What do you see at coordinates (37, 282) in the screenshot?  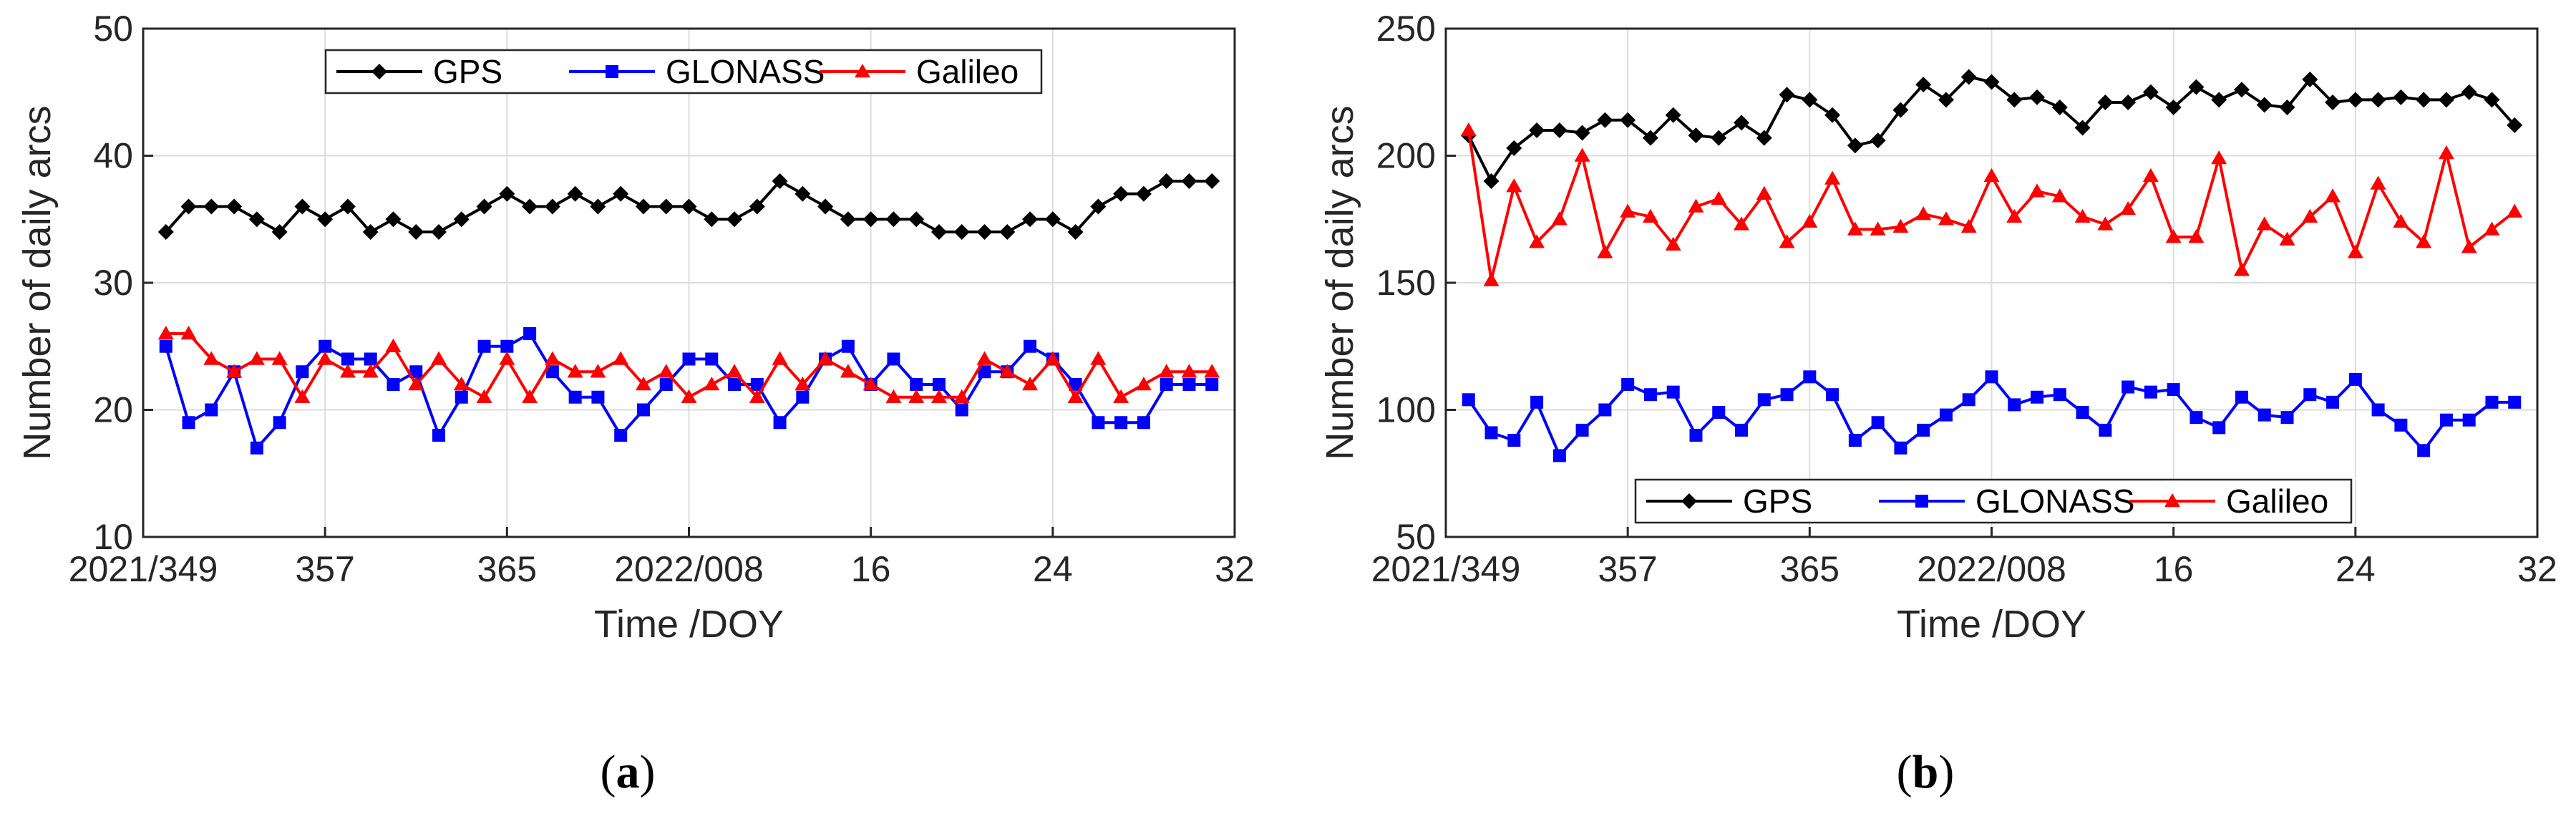 I see `y-axis-title: Number of daily arcs` at bounding box center [37, 282].